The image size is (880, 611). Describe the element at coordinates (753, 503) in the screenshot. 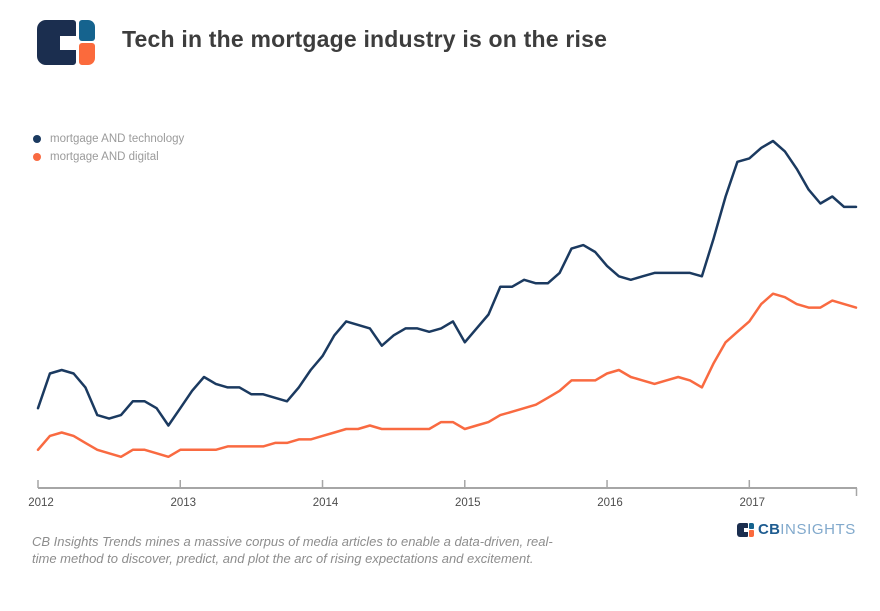

I see `x-axis-label: 2017` at that location.